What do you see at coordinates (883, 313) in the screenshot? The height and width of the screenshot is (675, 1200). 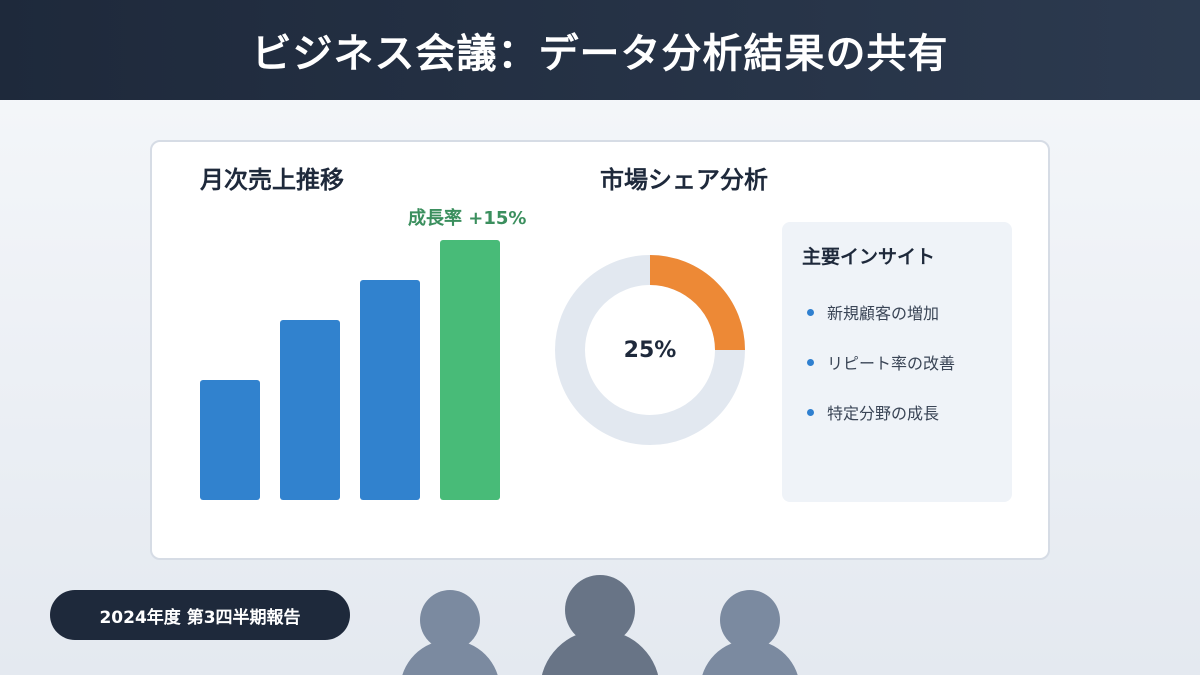 I see `insight-text: 新規顧客の増加` at bounding box center [883, 313].